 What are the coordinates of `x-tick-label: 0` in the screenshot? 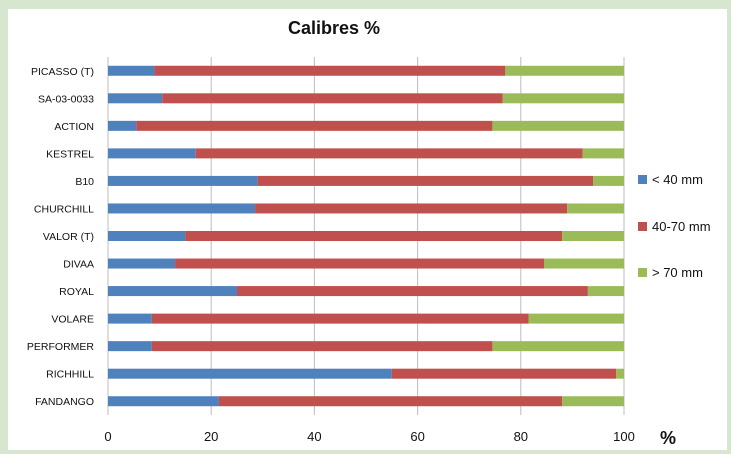 It's located at (107, 436).